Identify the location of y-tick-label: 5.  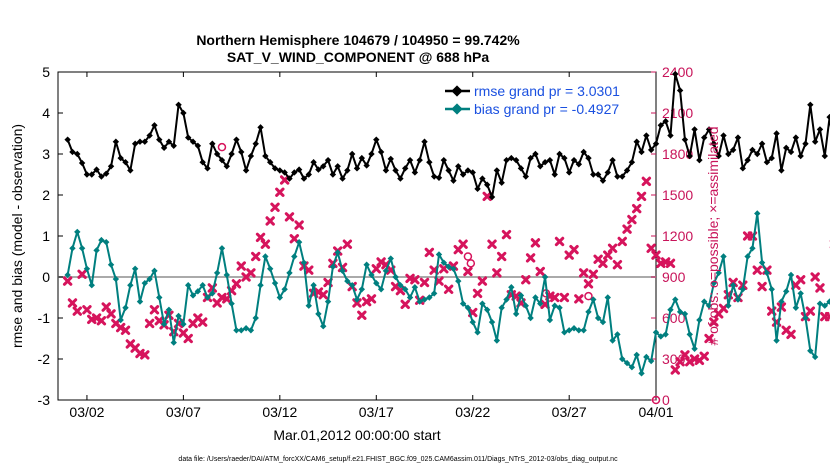
(46, 72).